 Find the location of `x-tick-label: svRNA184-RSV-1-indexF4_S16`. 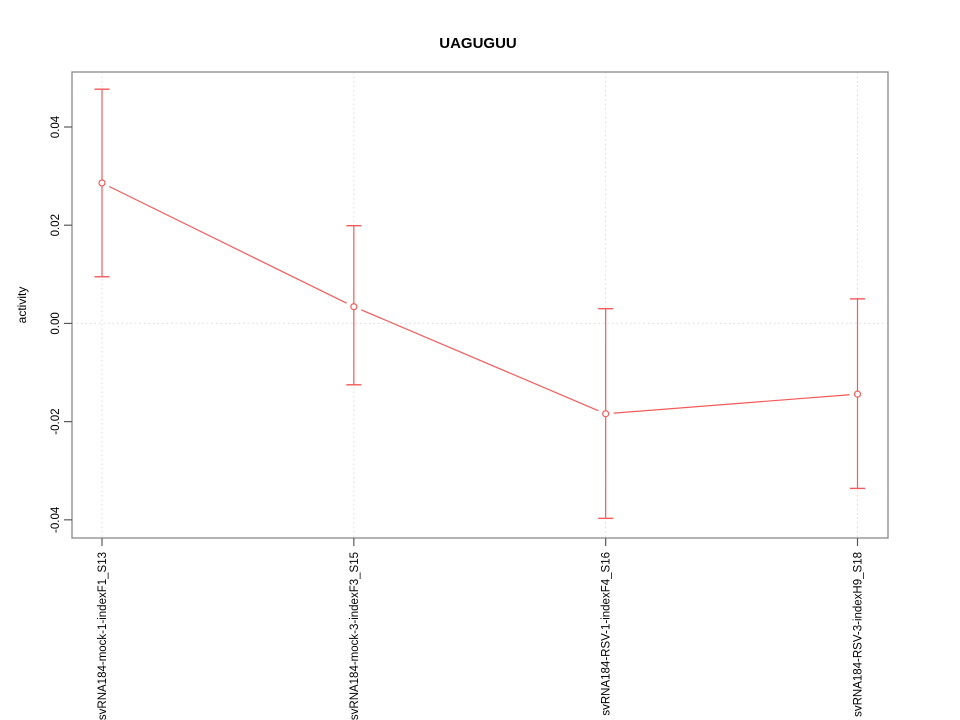

x-tick-label: svRNA184-RSV-1-indexF4_S16 is located at coordinates (607, 634).